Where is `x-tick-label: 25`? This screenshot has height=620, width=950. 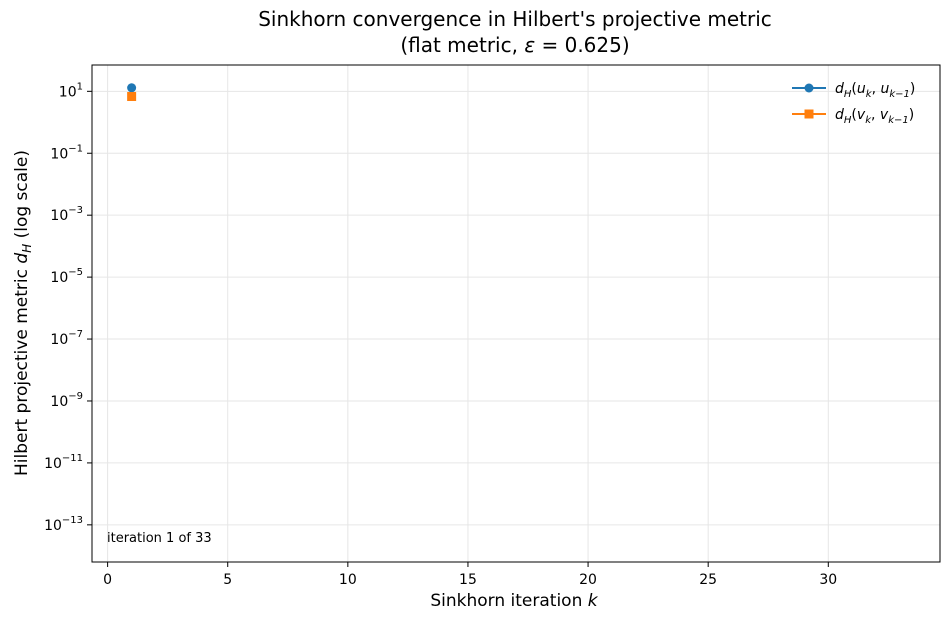 x-tick-label: 25 is located at coordinates (708, 580).